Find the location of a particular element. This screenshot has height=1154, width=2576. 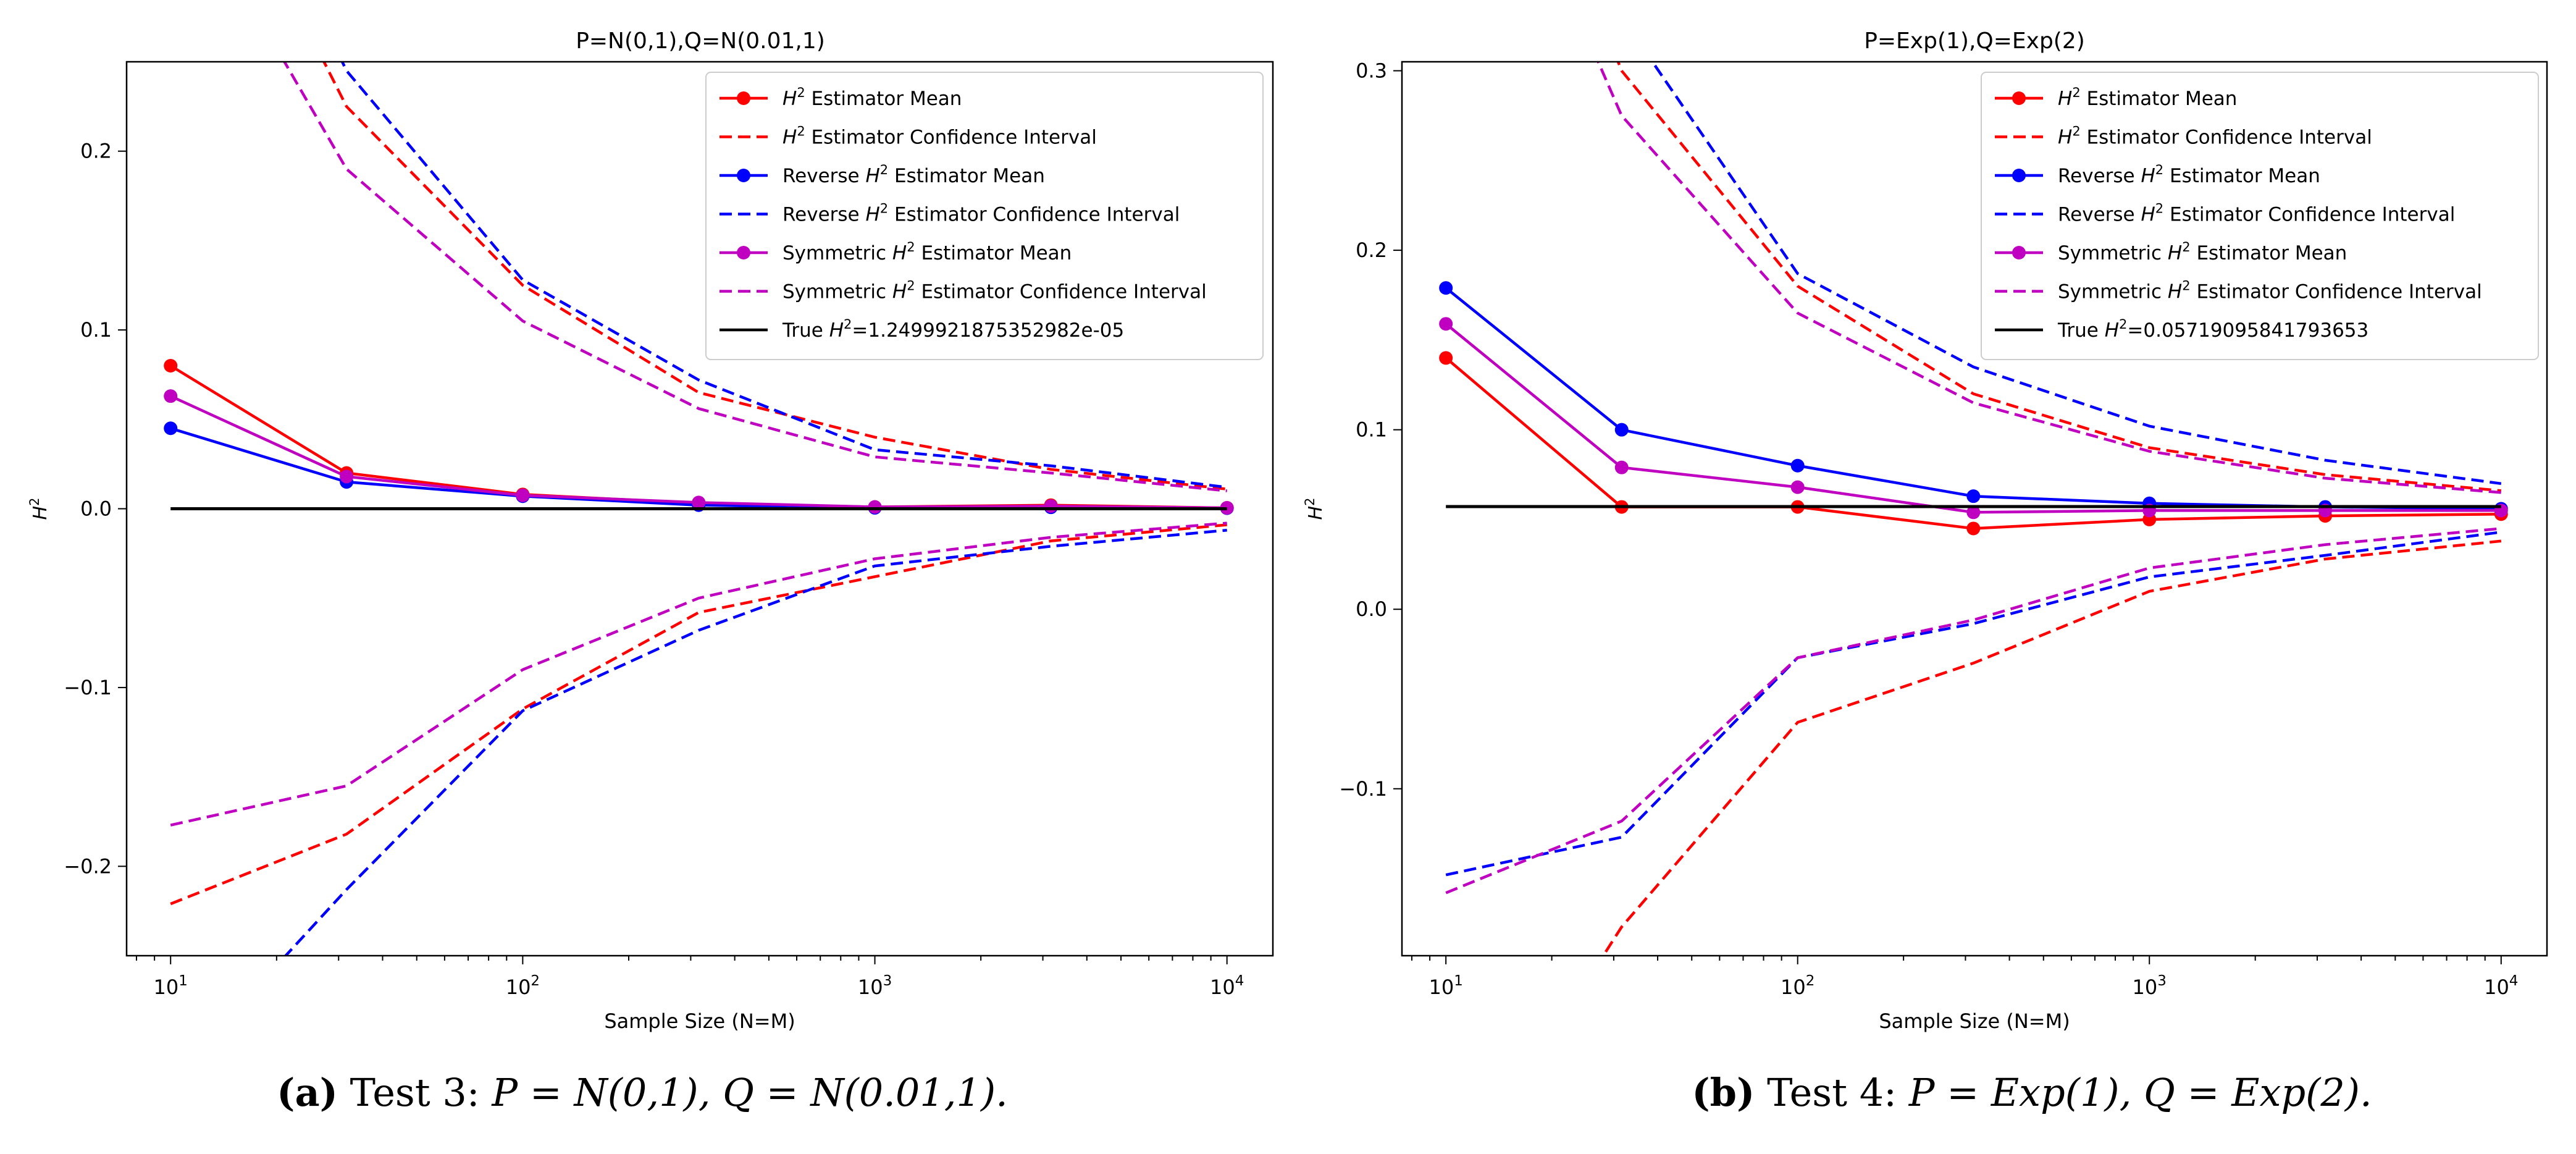

legend-entry: True H2=0.05719095841793653 is located at coordinates (2181, 330).